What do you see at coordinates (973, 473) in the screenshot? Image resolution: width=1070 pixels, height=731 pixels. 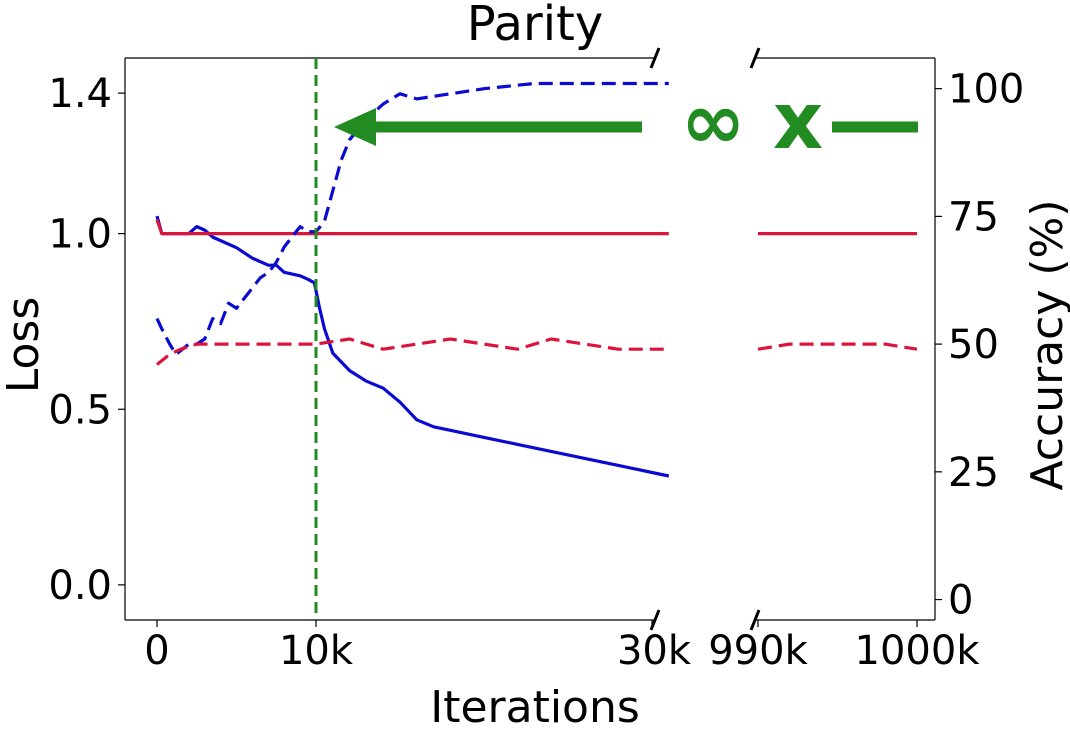 I see `right-y-tick-label: 25` at bounding box center [973, 473].